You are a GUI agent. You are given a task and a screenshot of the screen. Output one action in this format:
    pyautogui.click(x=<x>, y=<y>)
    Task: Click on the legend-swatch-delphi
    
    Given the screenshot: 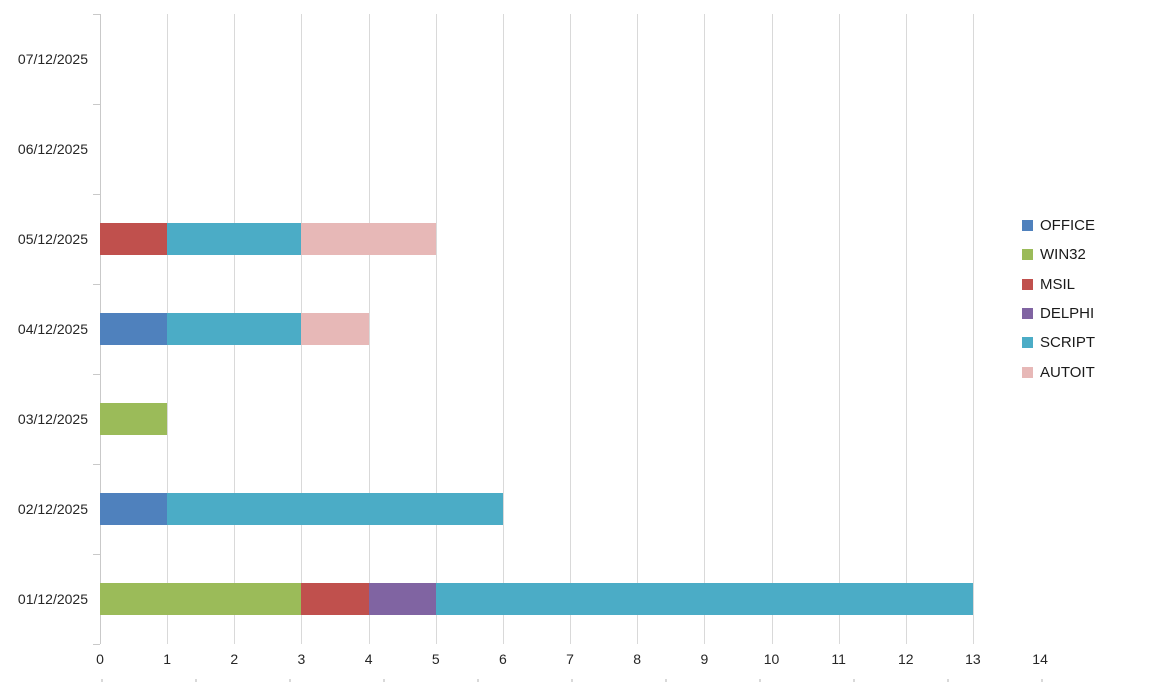 What is the action you would take?
    pyautogui.click(x=1027, y=313)
    